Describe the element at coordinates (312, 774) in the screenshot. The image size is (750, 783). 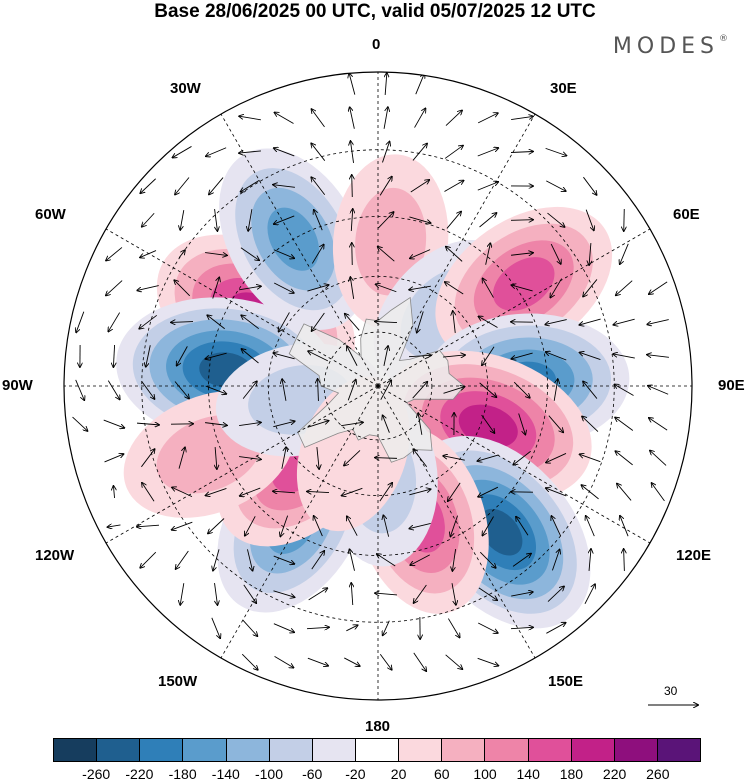
I see `colorbar-tick-label: -60` at that location.